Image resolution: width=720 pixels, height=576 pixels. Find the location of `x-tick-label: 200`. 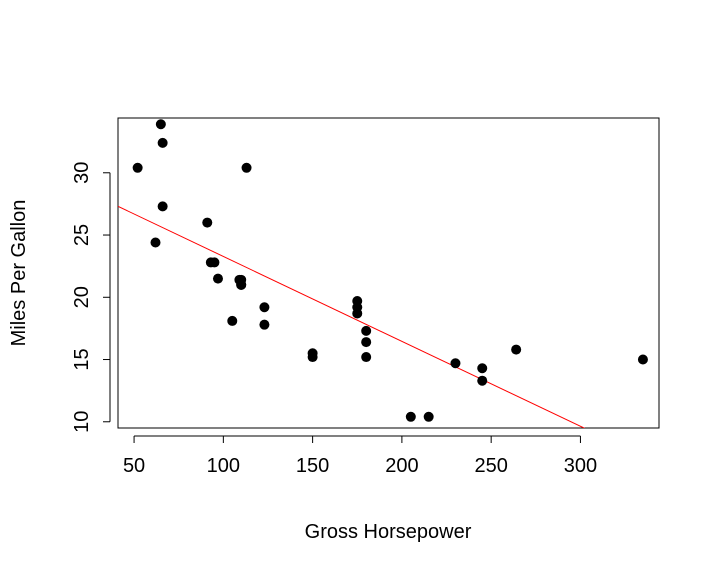

x-tick-label: 200 is located at coordinates (401, 466).